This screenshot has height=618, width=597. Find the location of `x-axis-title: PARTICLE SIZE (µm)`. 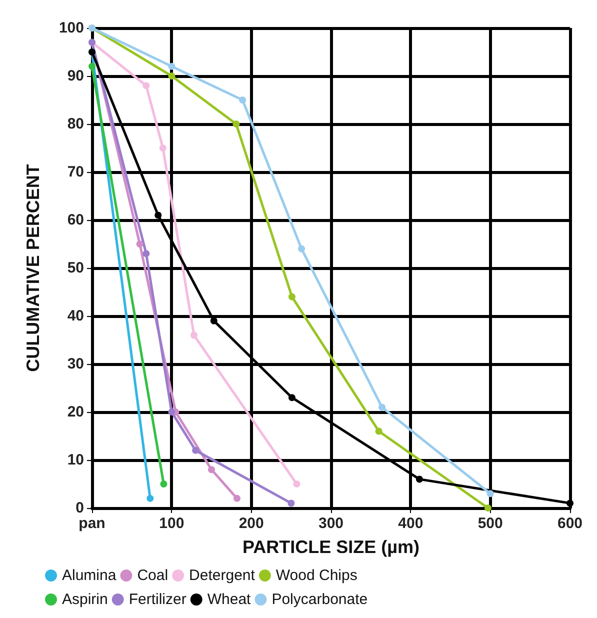

x-axis-title: PARTICLE SIZE (µm) is located at coordinates (331, 547).